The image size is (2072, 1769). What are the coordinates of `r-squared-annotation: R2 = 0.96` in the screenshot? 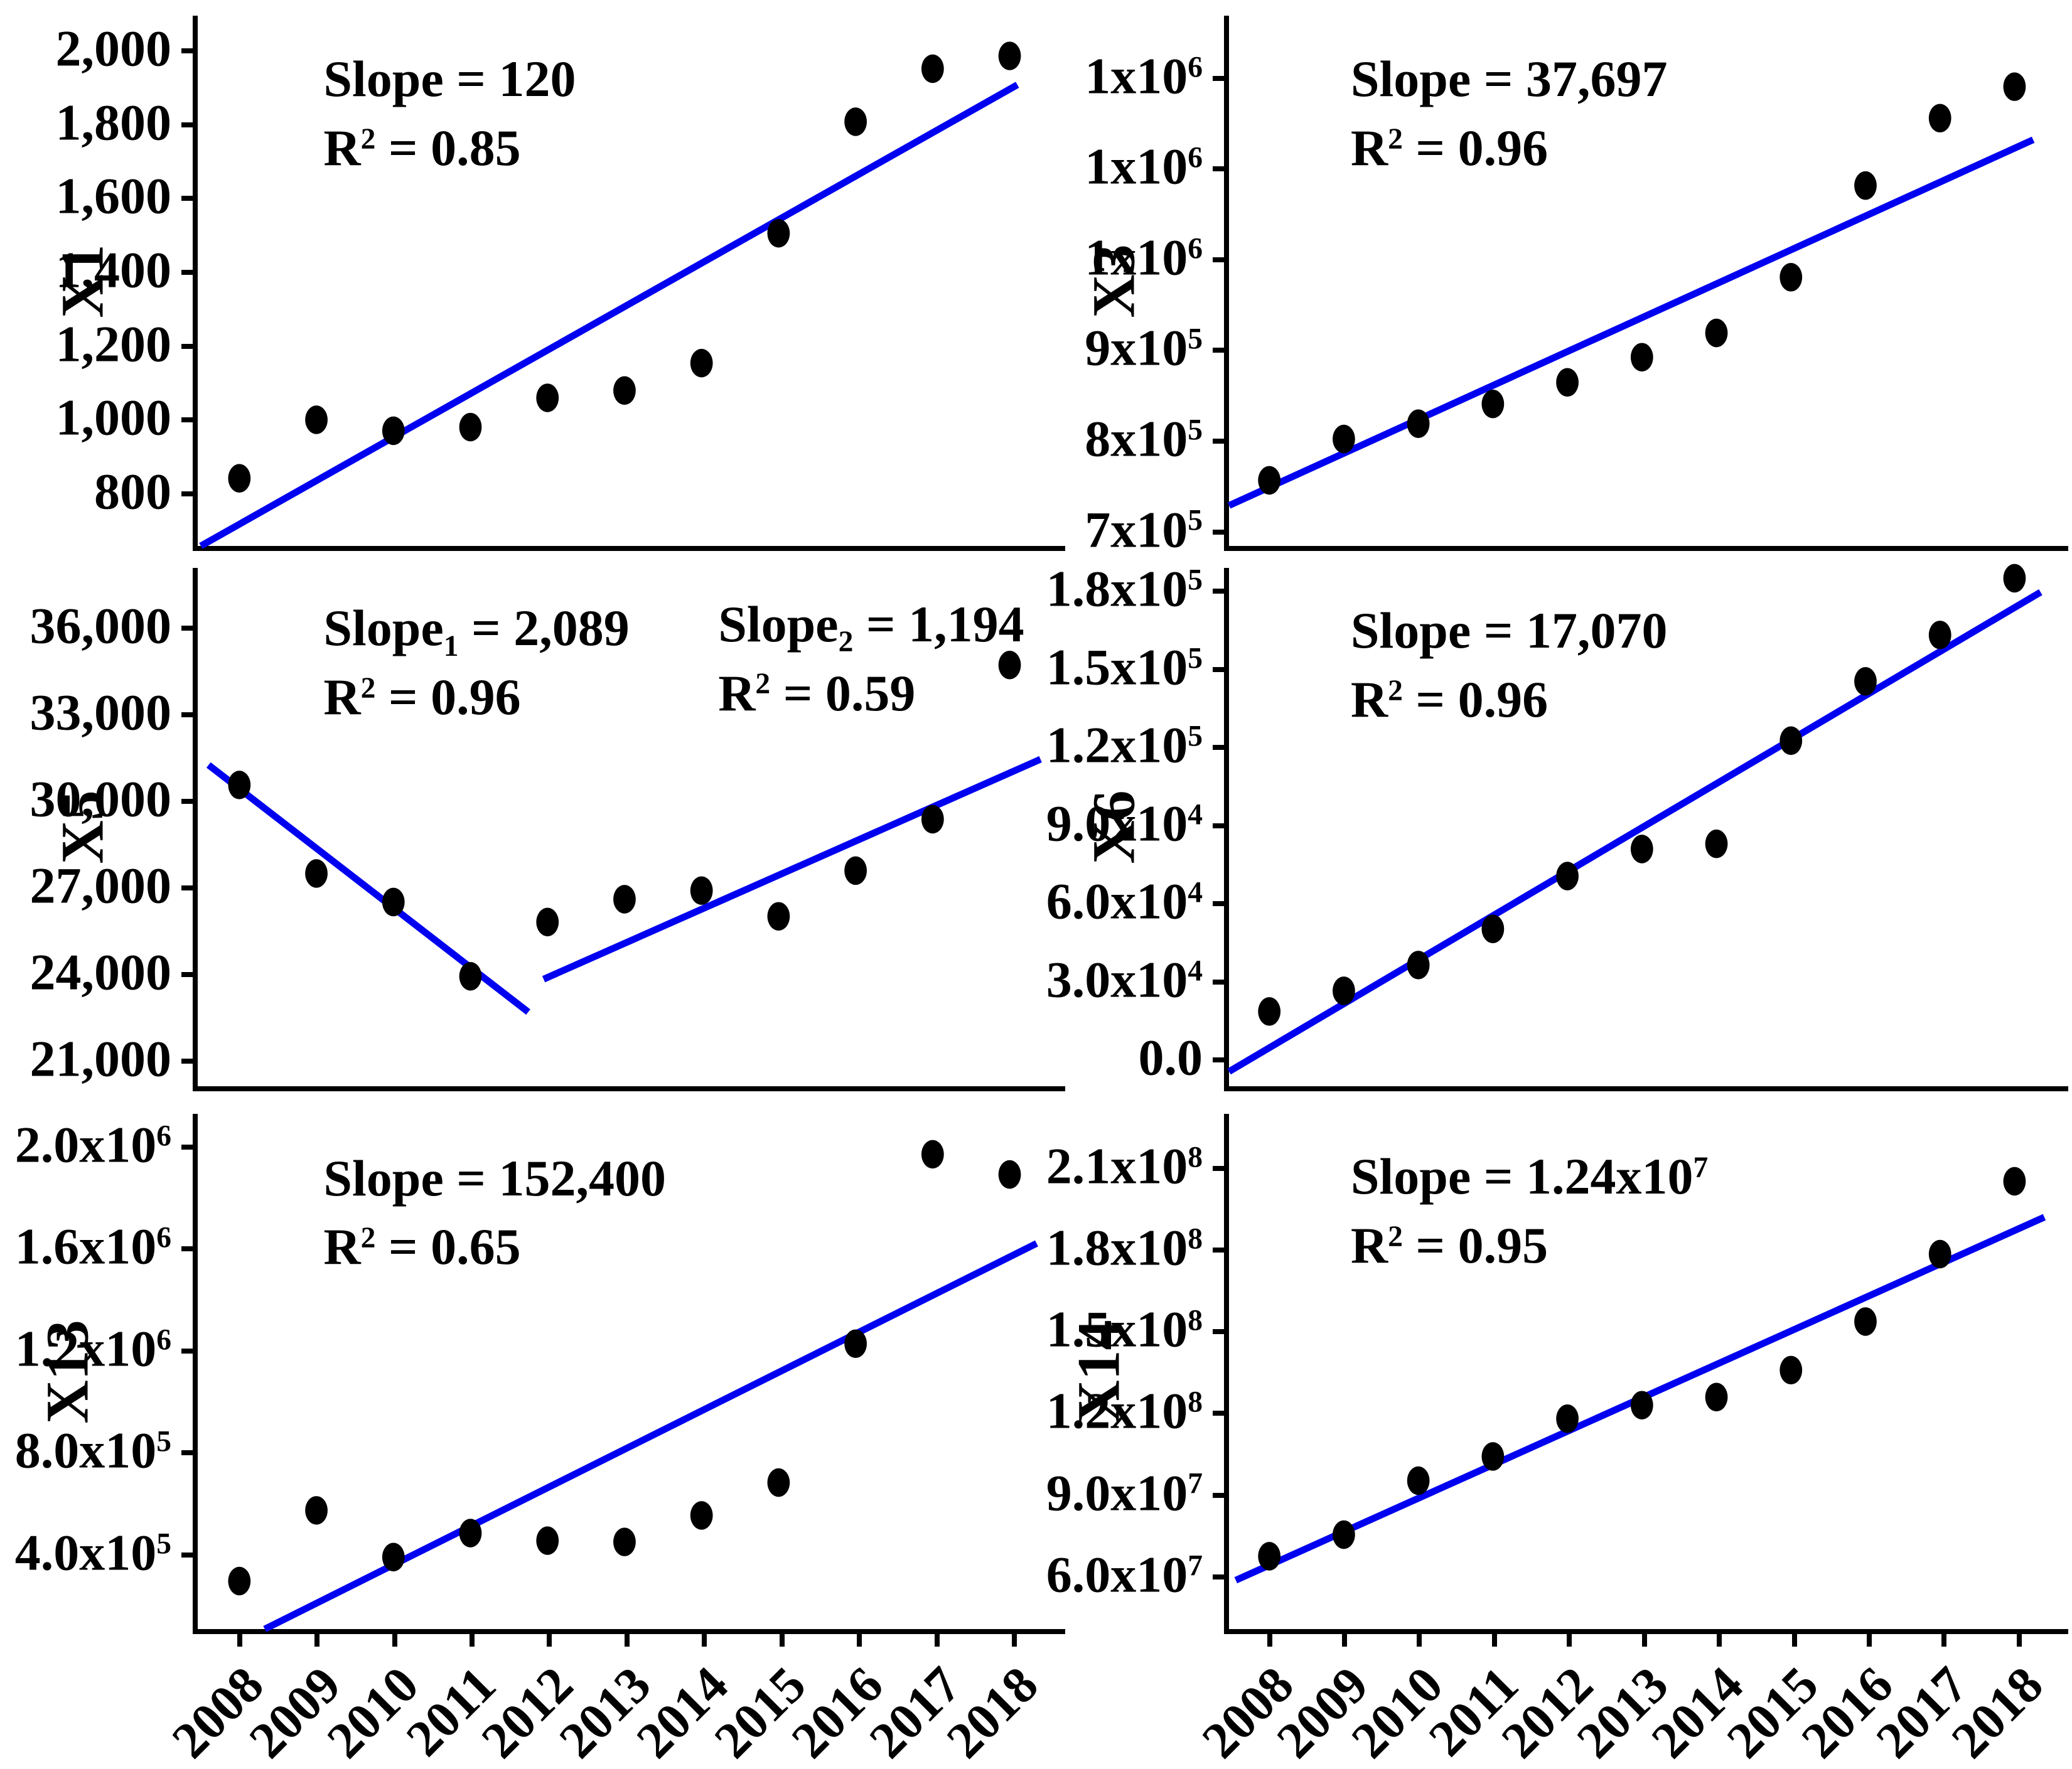 It's located at (422, 697).